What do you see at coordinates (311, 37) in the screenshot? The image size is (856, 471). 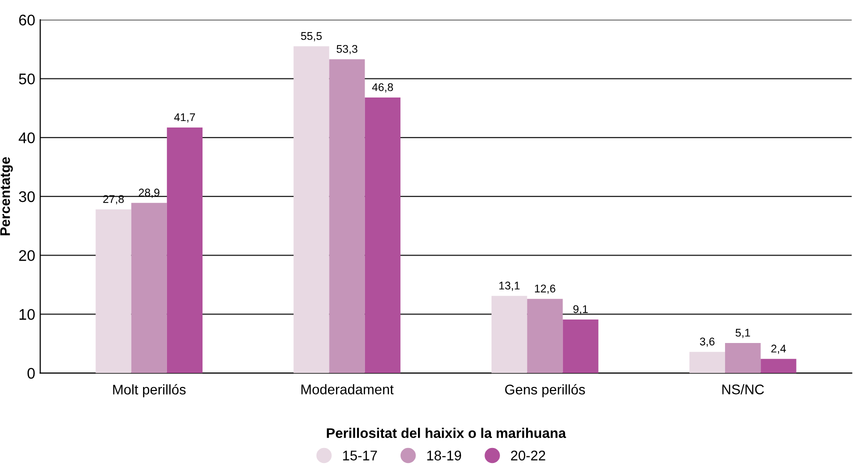 I see `data-label: 55,5` at bounding box center [311, 37].